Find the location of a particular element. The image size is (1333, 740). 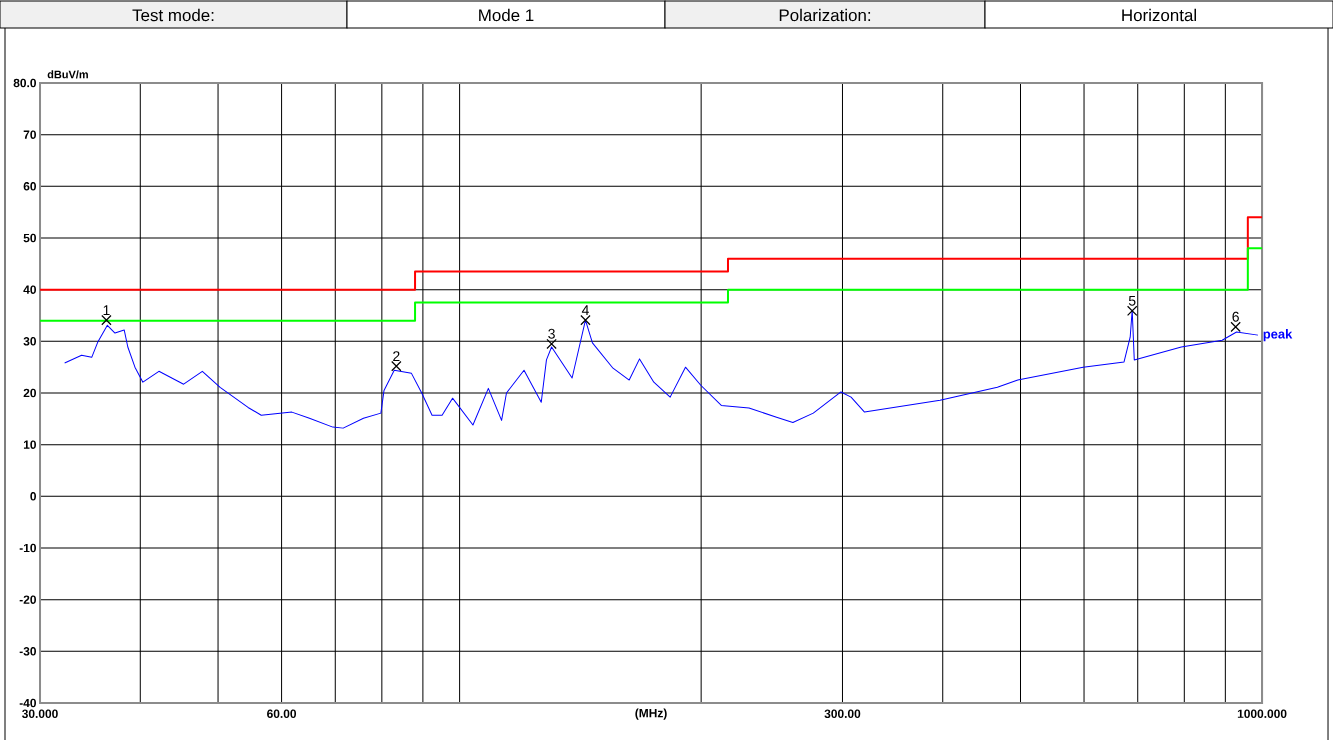

y-tick-label: -10 is located at coordinates (27, 548).